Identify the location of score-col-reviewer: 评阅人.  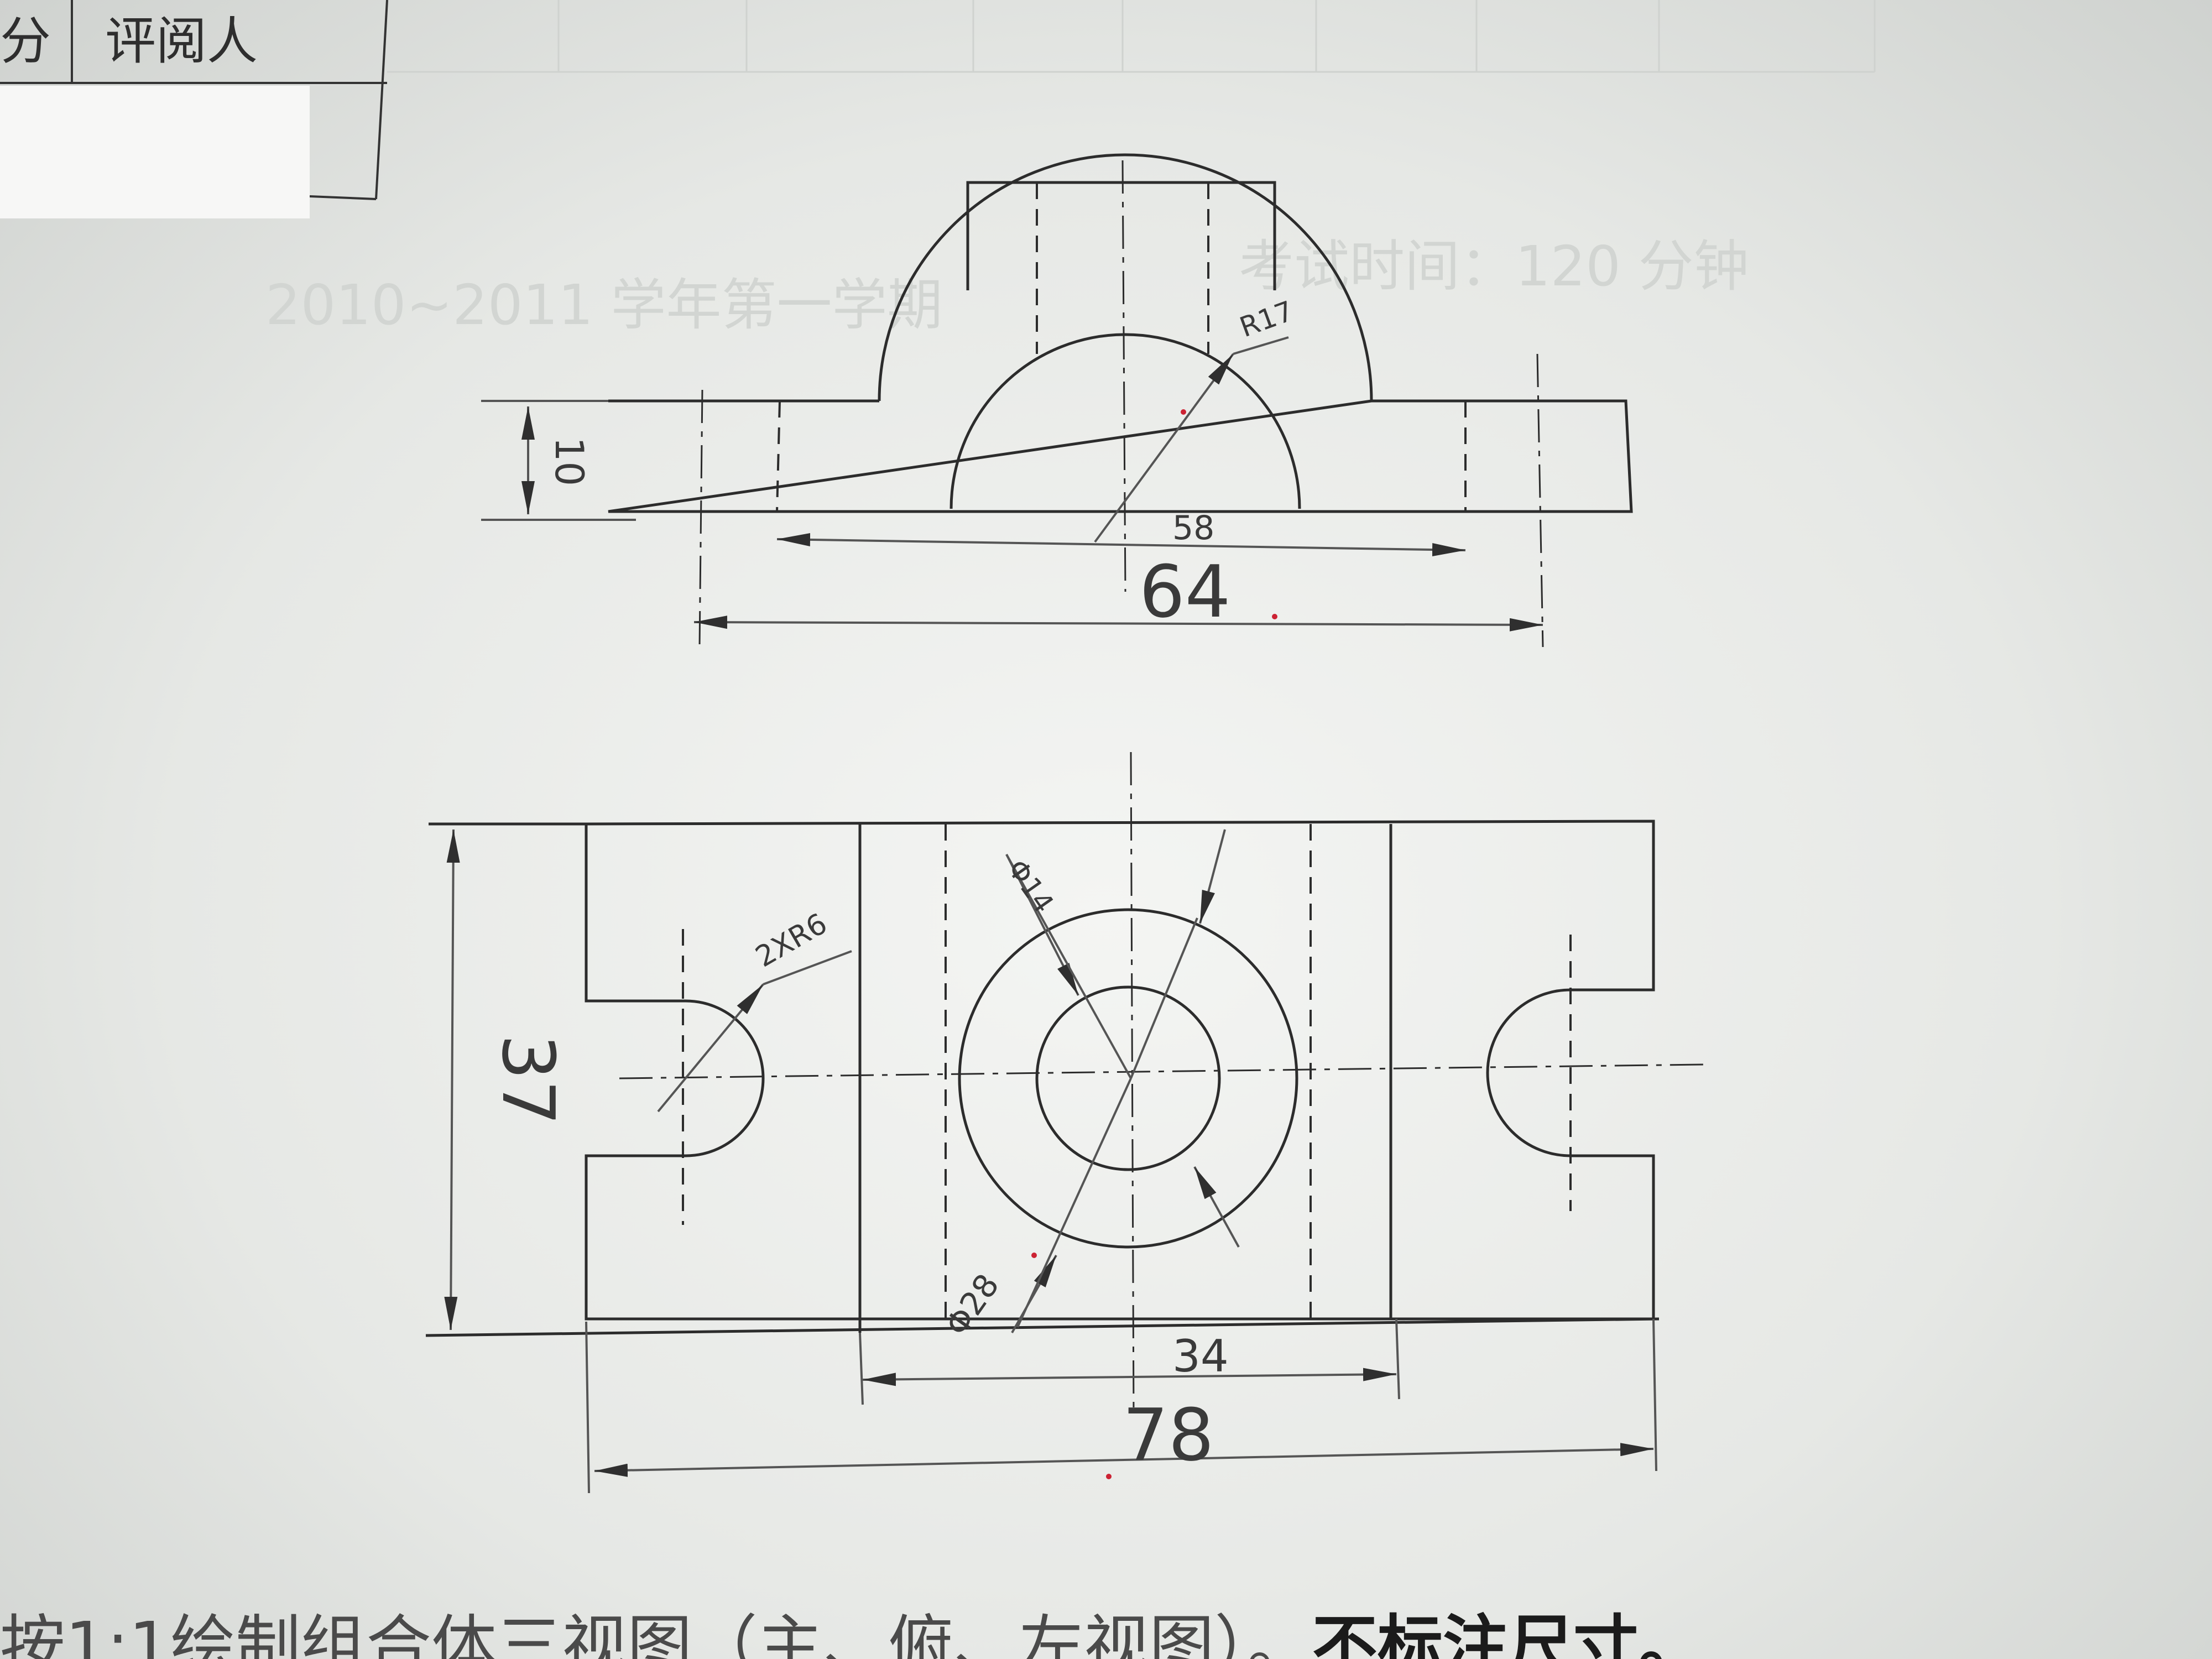
(182, 42).